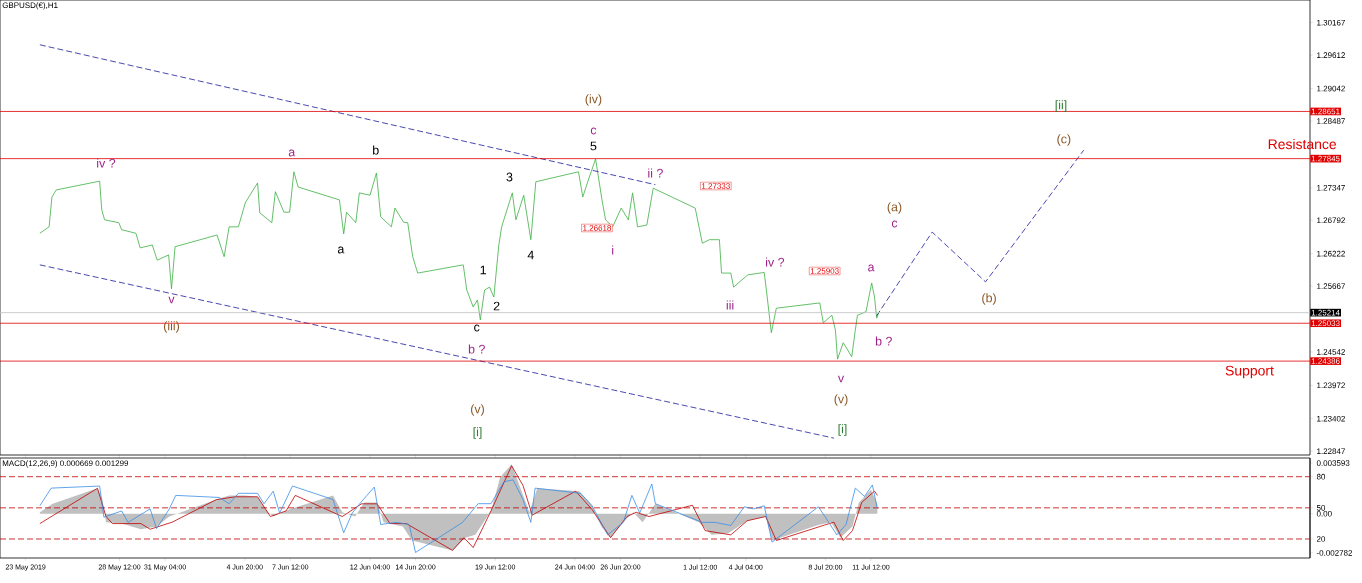 Image resolution: width=1362 pixels, height=583 pixels. I want to click on annotation: 1, so click(483, 270).